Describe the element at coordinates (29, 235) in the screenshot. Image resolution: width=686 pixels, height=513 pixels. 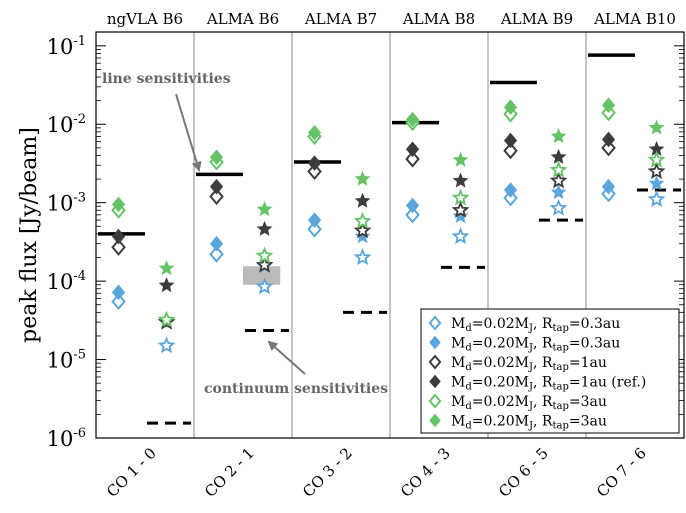
I see `y-axis-label: peak flux [Jy/beam]` at that location.